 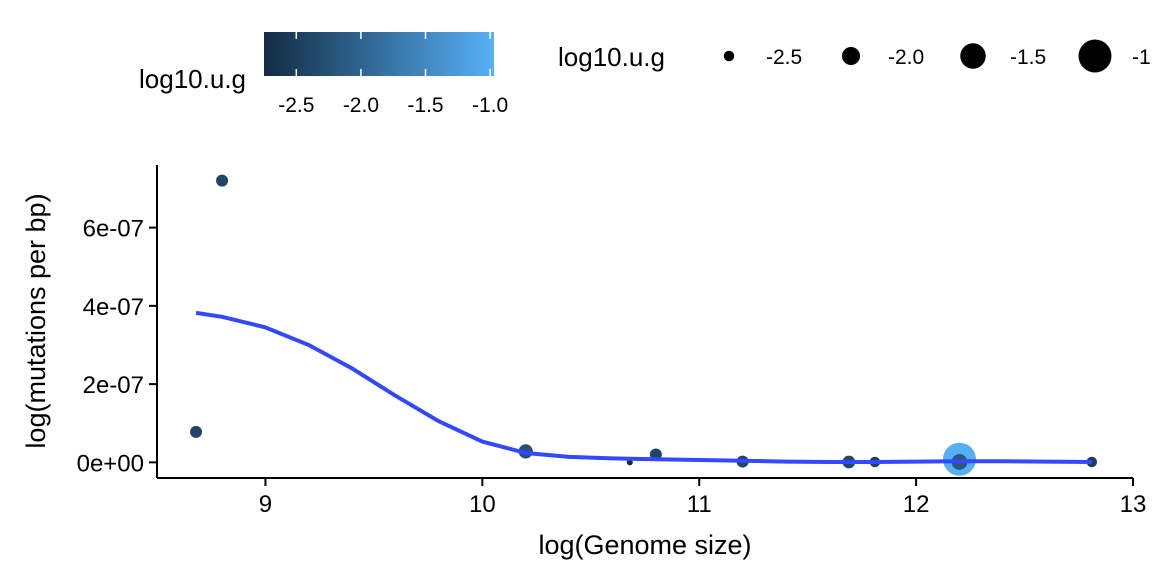 What do you see at coordinates (611, 57) in the screenshot?
I see `size-legend-title: log10.u.g` at bounding box center [611, 57].